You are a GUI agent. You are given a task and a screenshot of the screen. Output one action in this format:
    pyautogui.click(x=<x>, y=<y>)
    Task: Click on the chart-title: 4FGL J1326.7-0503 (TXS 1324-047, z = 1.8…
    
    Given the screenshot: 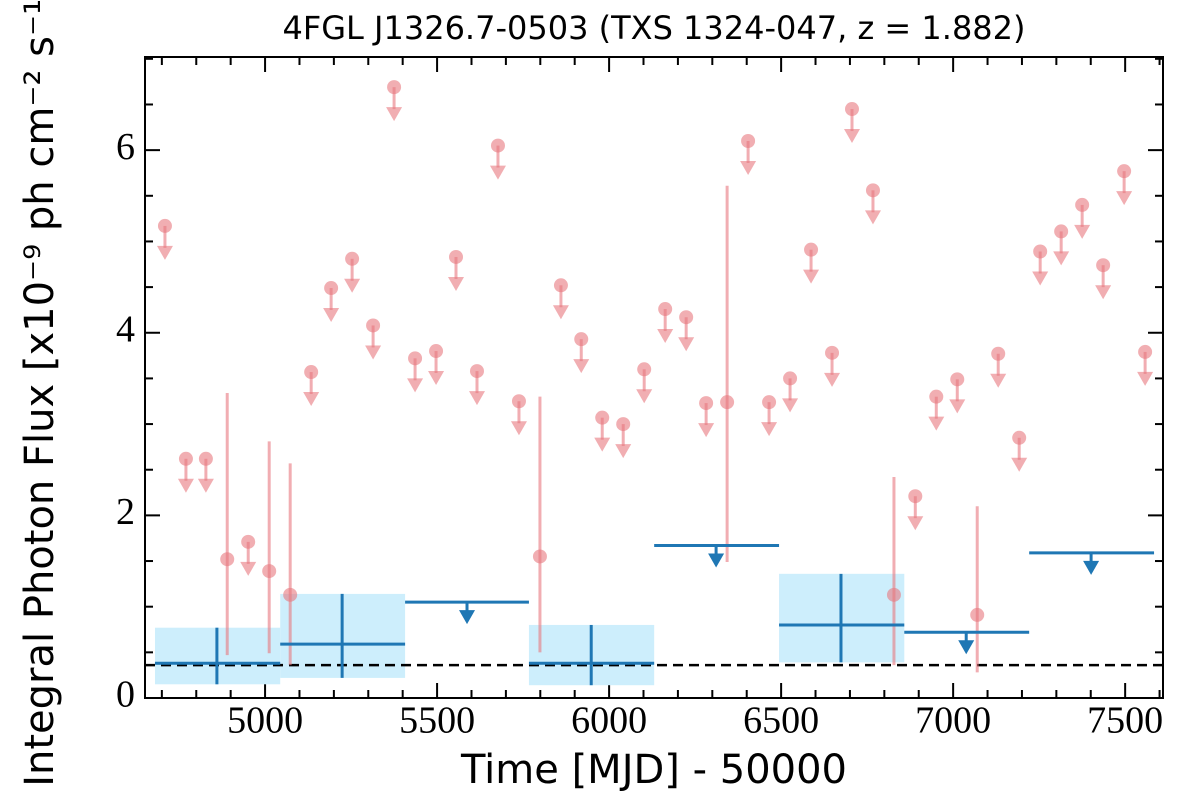 What is the action you would take?
    pyautogui.click(x=653, y=28)
    